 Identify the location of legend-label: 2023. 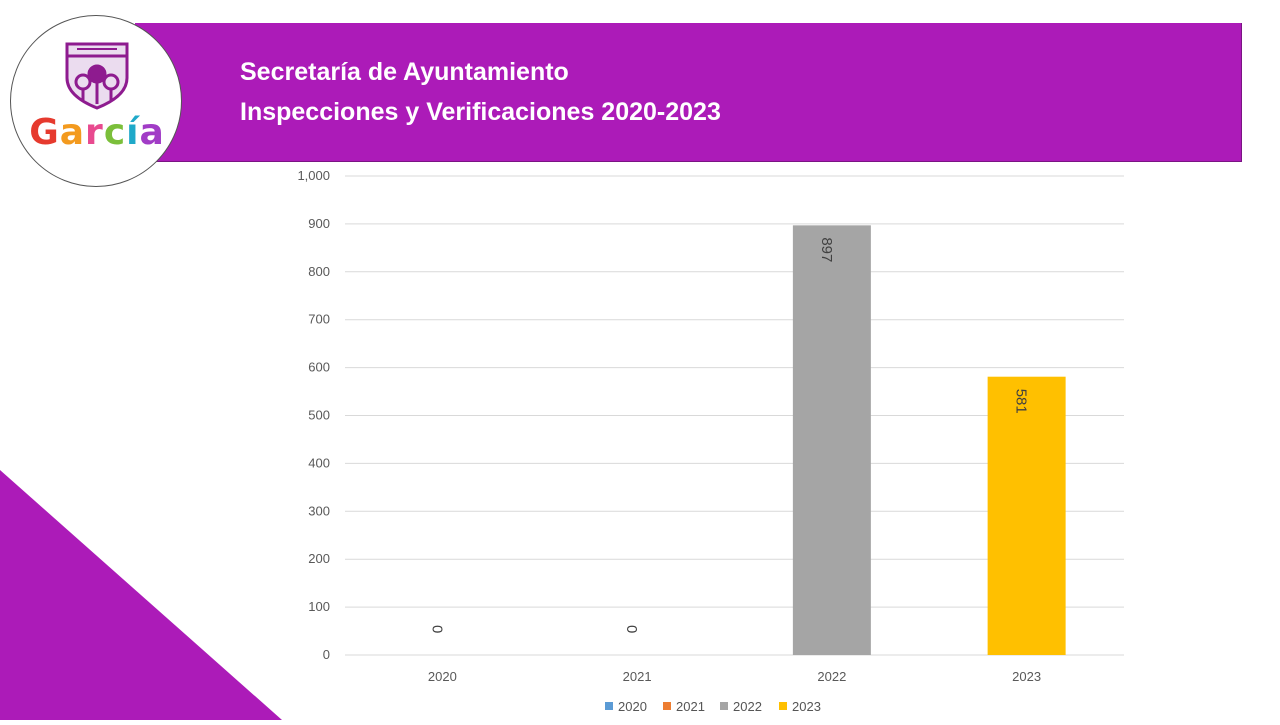
(806, 706).